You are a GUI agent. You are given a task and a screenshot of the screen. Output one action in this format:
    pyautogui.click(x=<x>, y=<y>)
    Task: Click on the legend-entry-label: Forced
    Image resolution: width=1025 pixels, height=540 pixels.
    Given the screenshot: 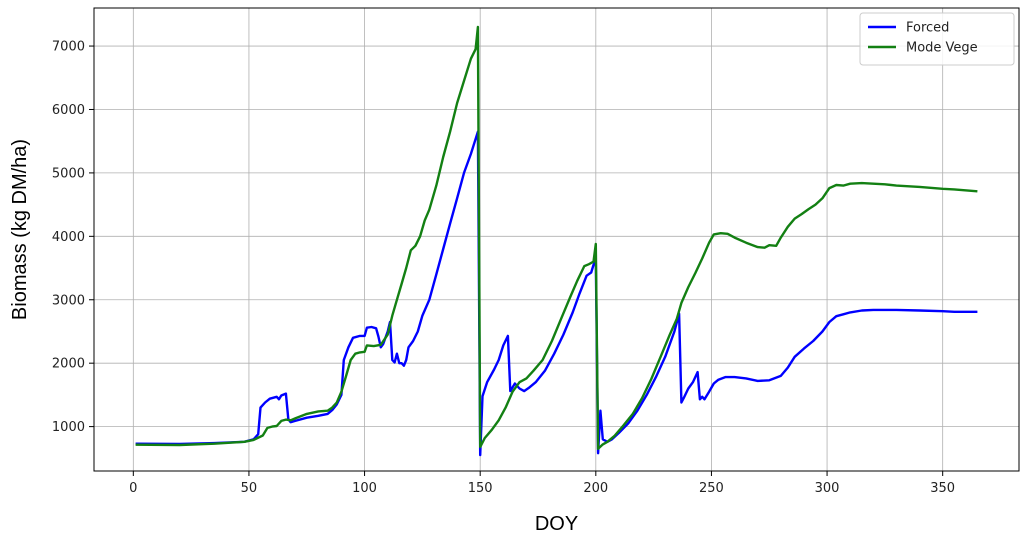 What is the action you would take?
    pyautogui.click(x=927, y=28)
    